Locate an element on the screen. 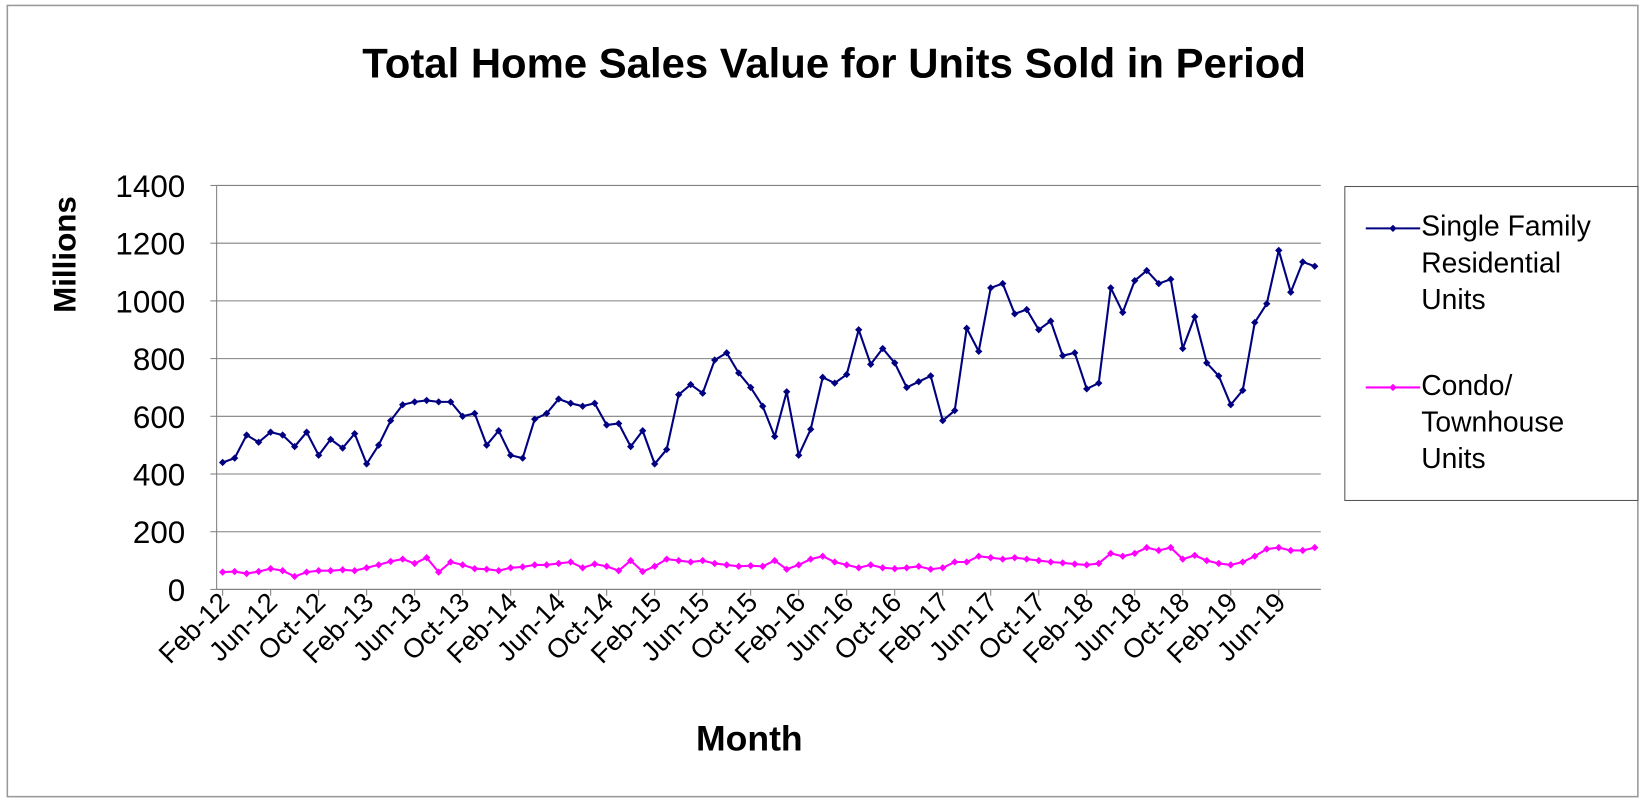  legend-label: Condo/ Townhouse Units is located at coordinates (1493, 422).